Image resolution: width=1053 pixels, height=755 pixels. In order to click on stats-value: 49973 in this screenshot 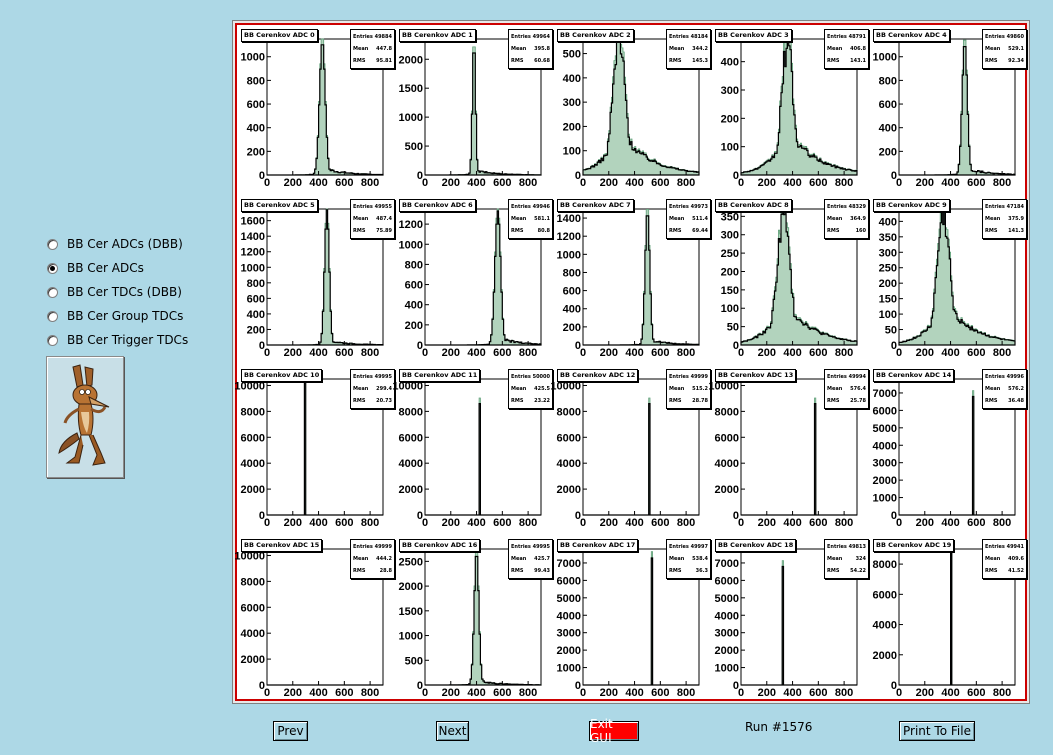, I will do `click(699, 207)`.